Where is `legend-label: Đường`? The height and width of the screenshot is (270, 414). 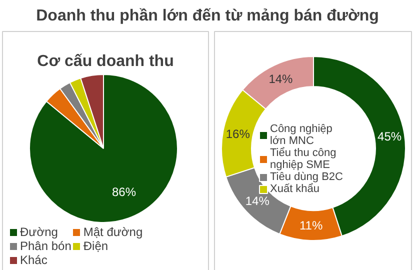
legend-label: Đường is located at coordinates (39, 232).